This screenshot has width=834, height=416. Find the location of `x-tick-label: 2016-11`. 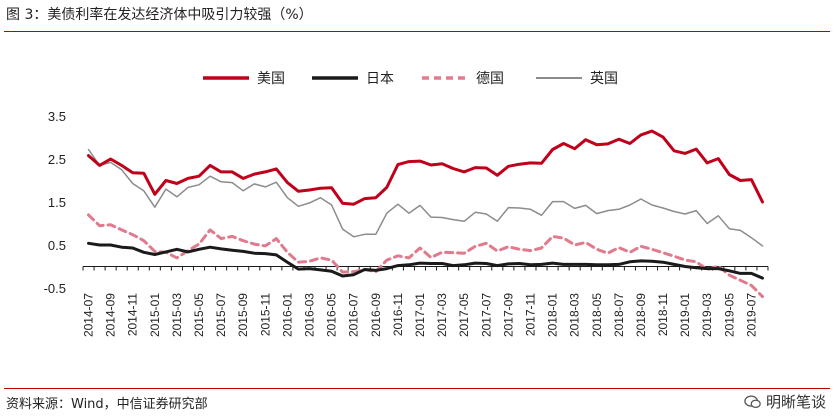

x-tick-label: 2016-11 is located at coordinates (398, 314).